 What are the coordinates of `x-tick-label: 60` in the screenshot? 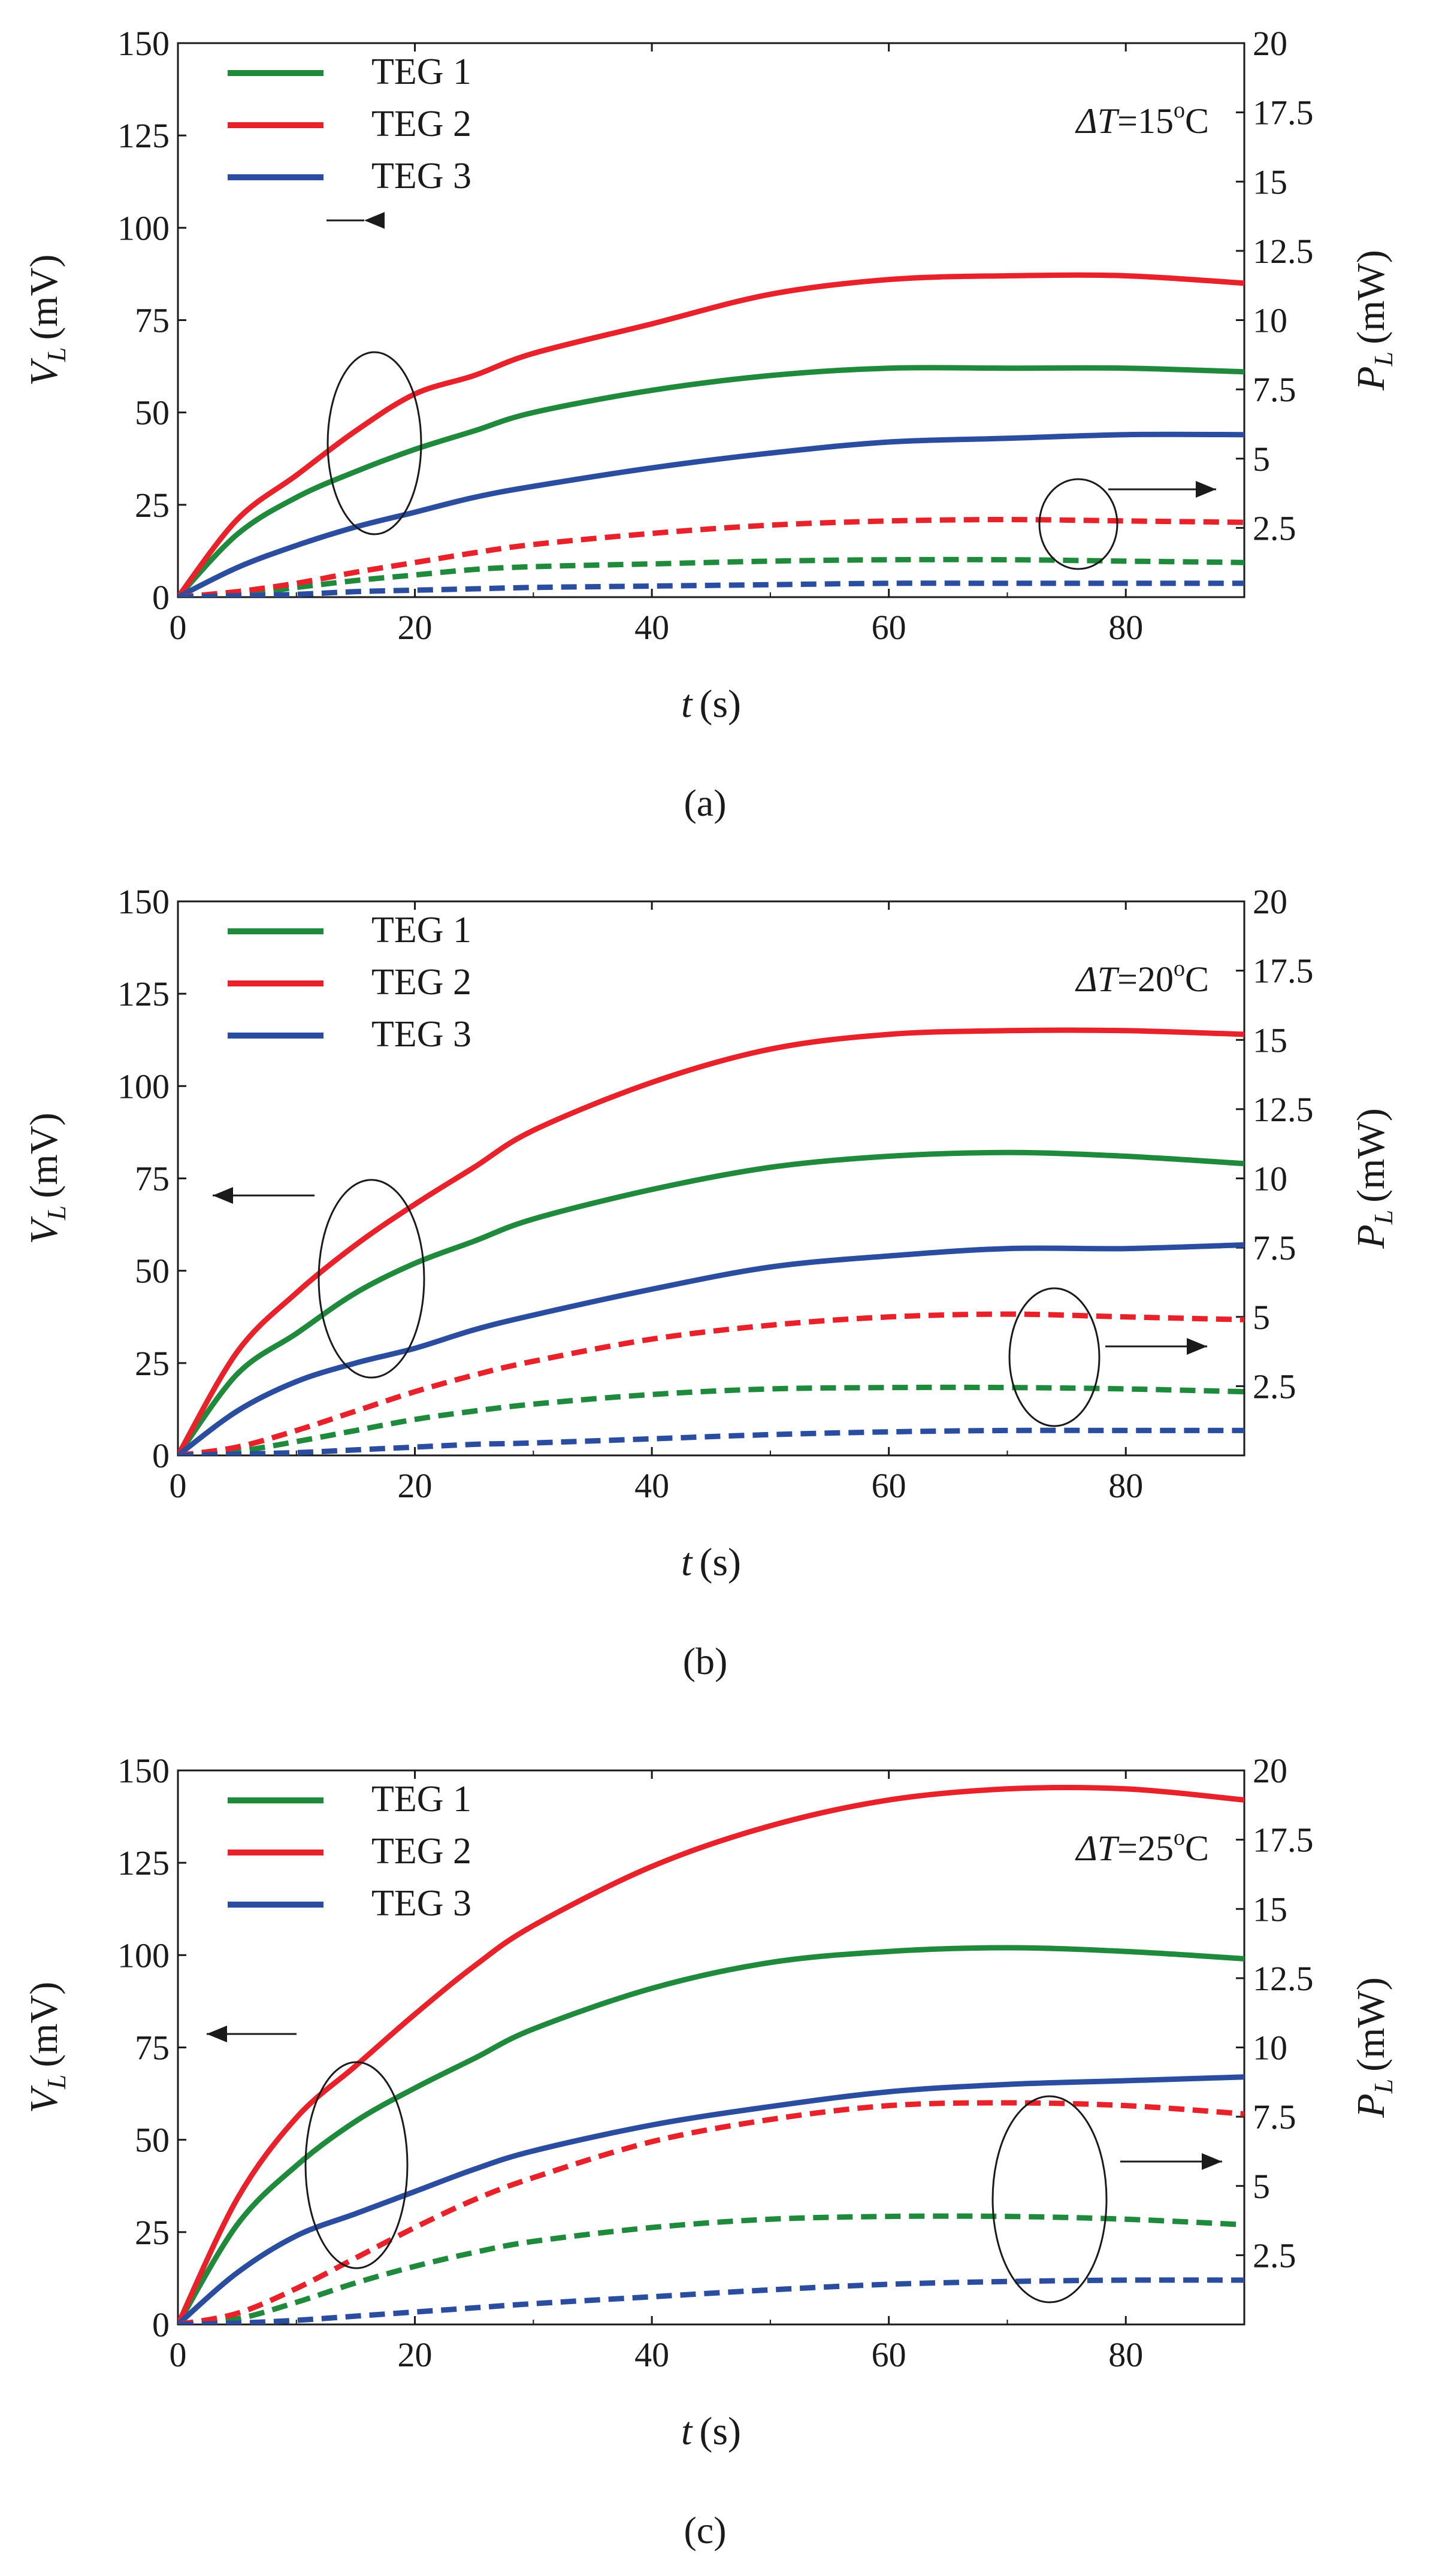 It's located at (889, 627).